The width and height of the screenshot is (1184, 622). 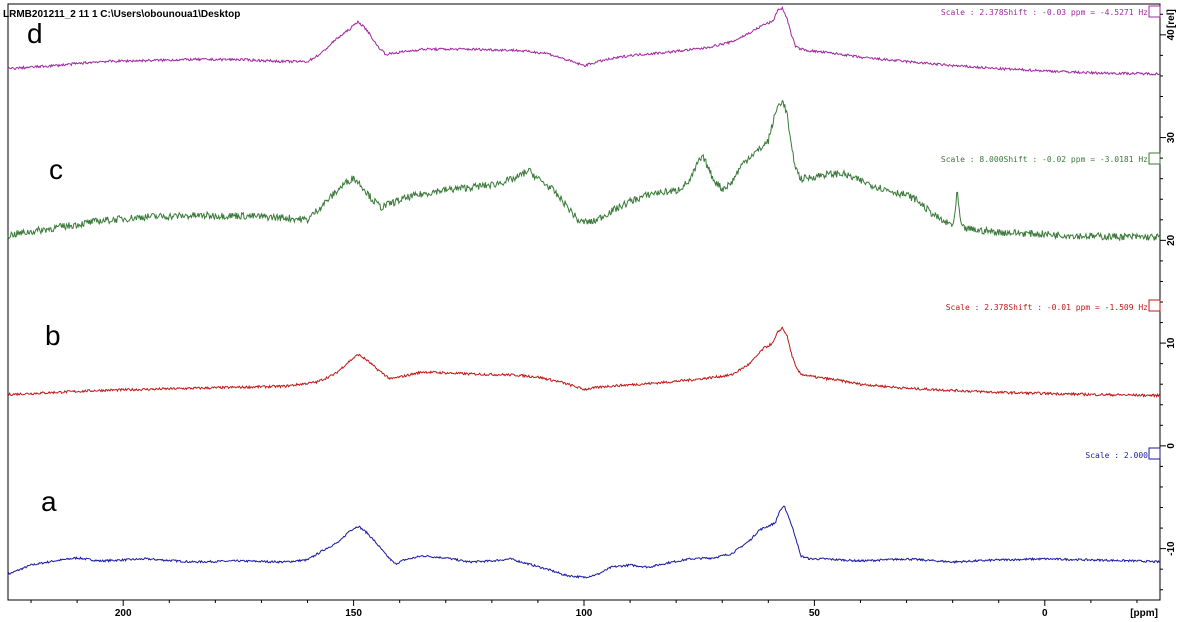 What do you see at coordinates (1171, 35) in the screenshot?
I see `y-tick-label: 40` at bounding box center [1171, 35].